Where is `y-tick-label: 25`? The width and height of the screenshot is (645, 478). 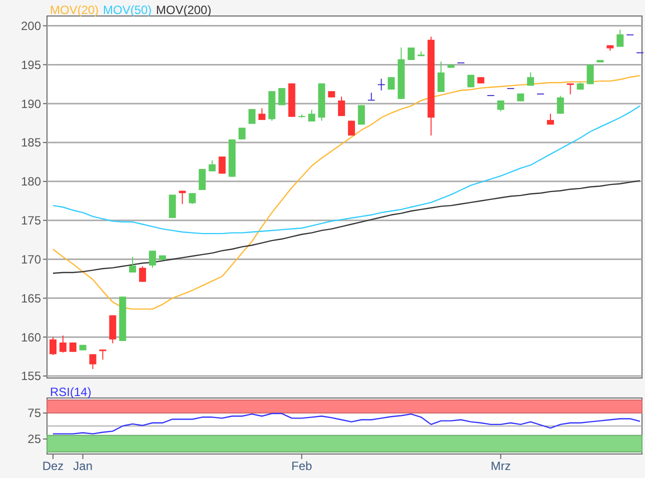
y-tick-label: 25 is located at coordinates (35, 439).